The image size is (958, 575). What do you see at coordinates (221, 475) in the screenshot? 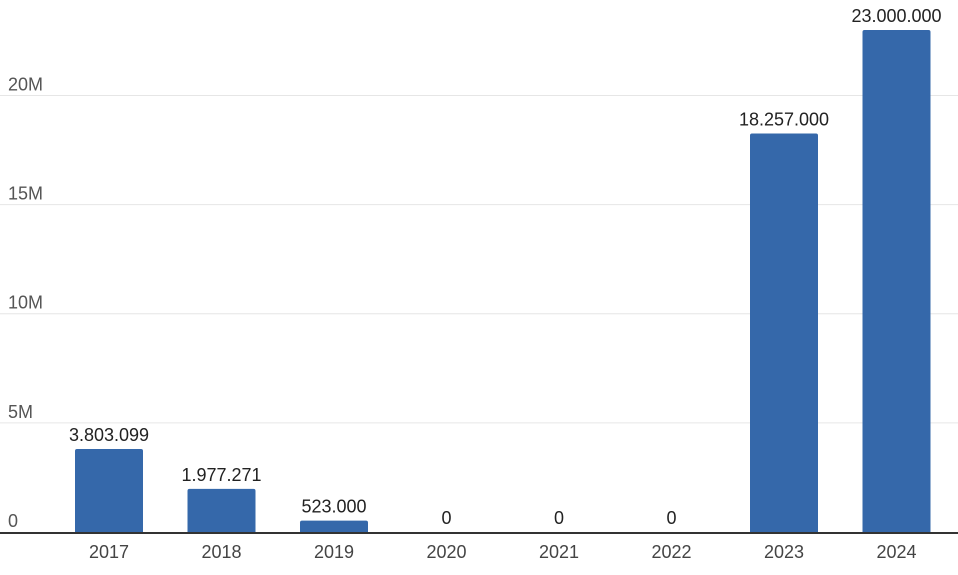
I see `data-label: 1.977.271` at bounding box center [221, 475].